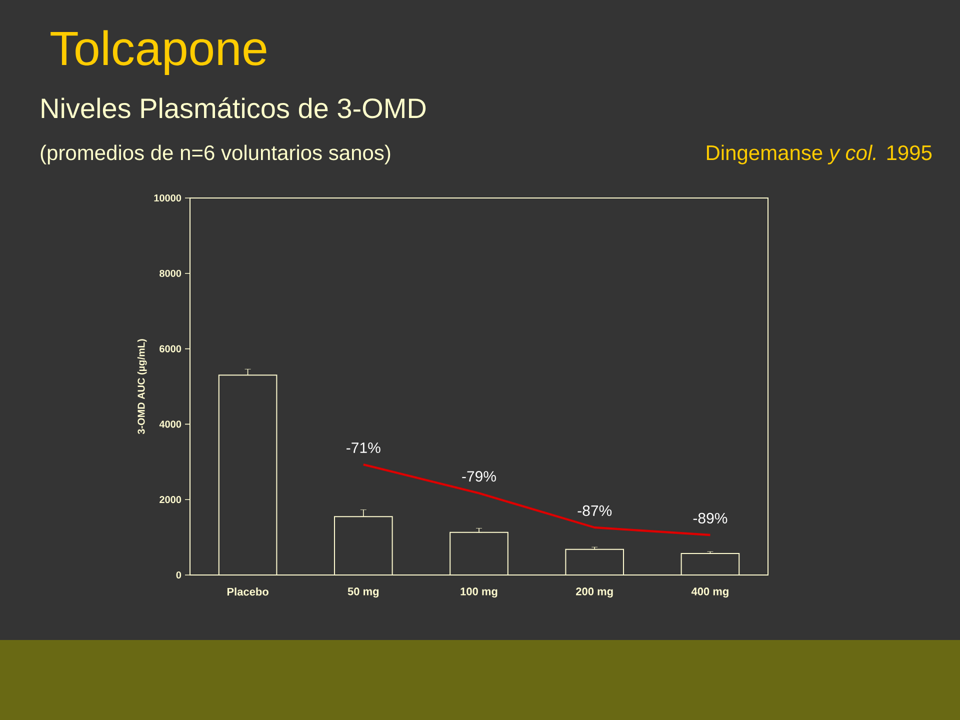 This screenshot has height=720, width=960. What do you see at coordinates (234, 107) in the screenshot?
I see `chart-subtitle: Niveles Plasmáticos de 3-OMD` at bounding box center [234, 107].